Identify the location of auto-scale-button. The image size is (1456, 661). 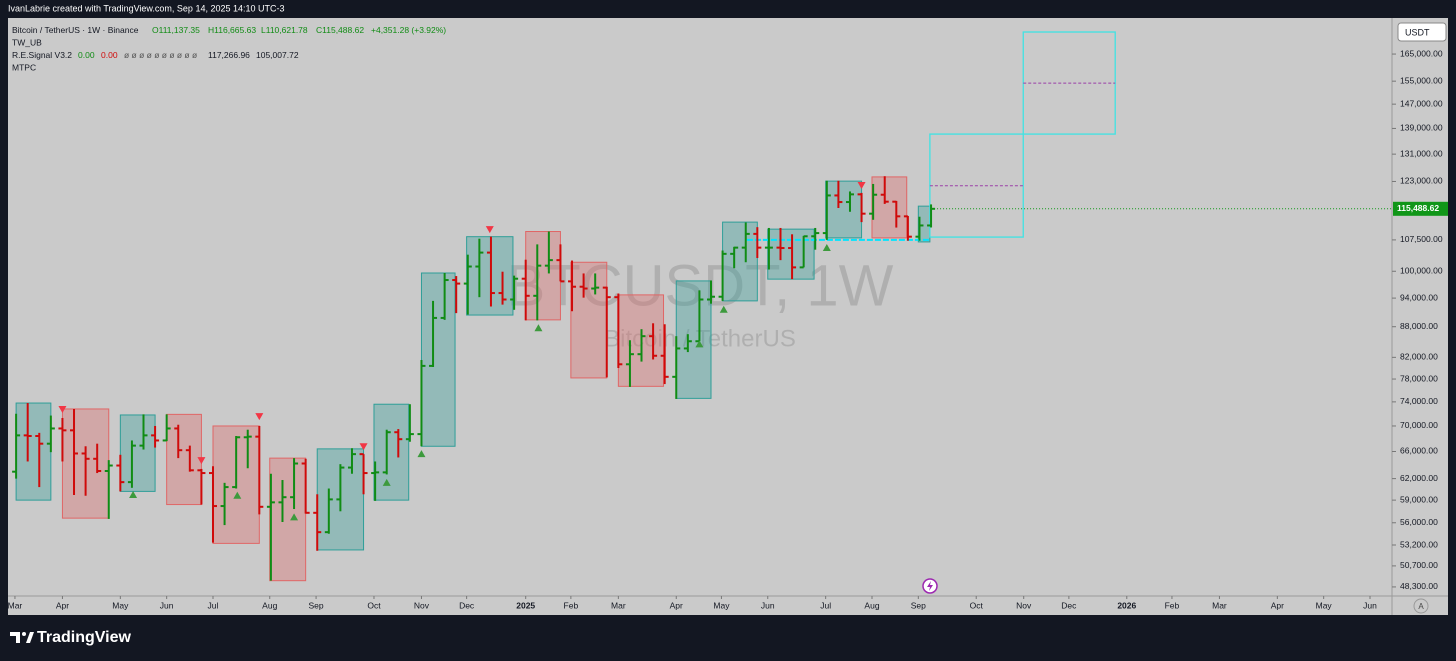
(1421, 606).